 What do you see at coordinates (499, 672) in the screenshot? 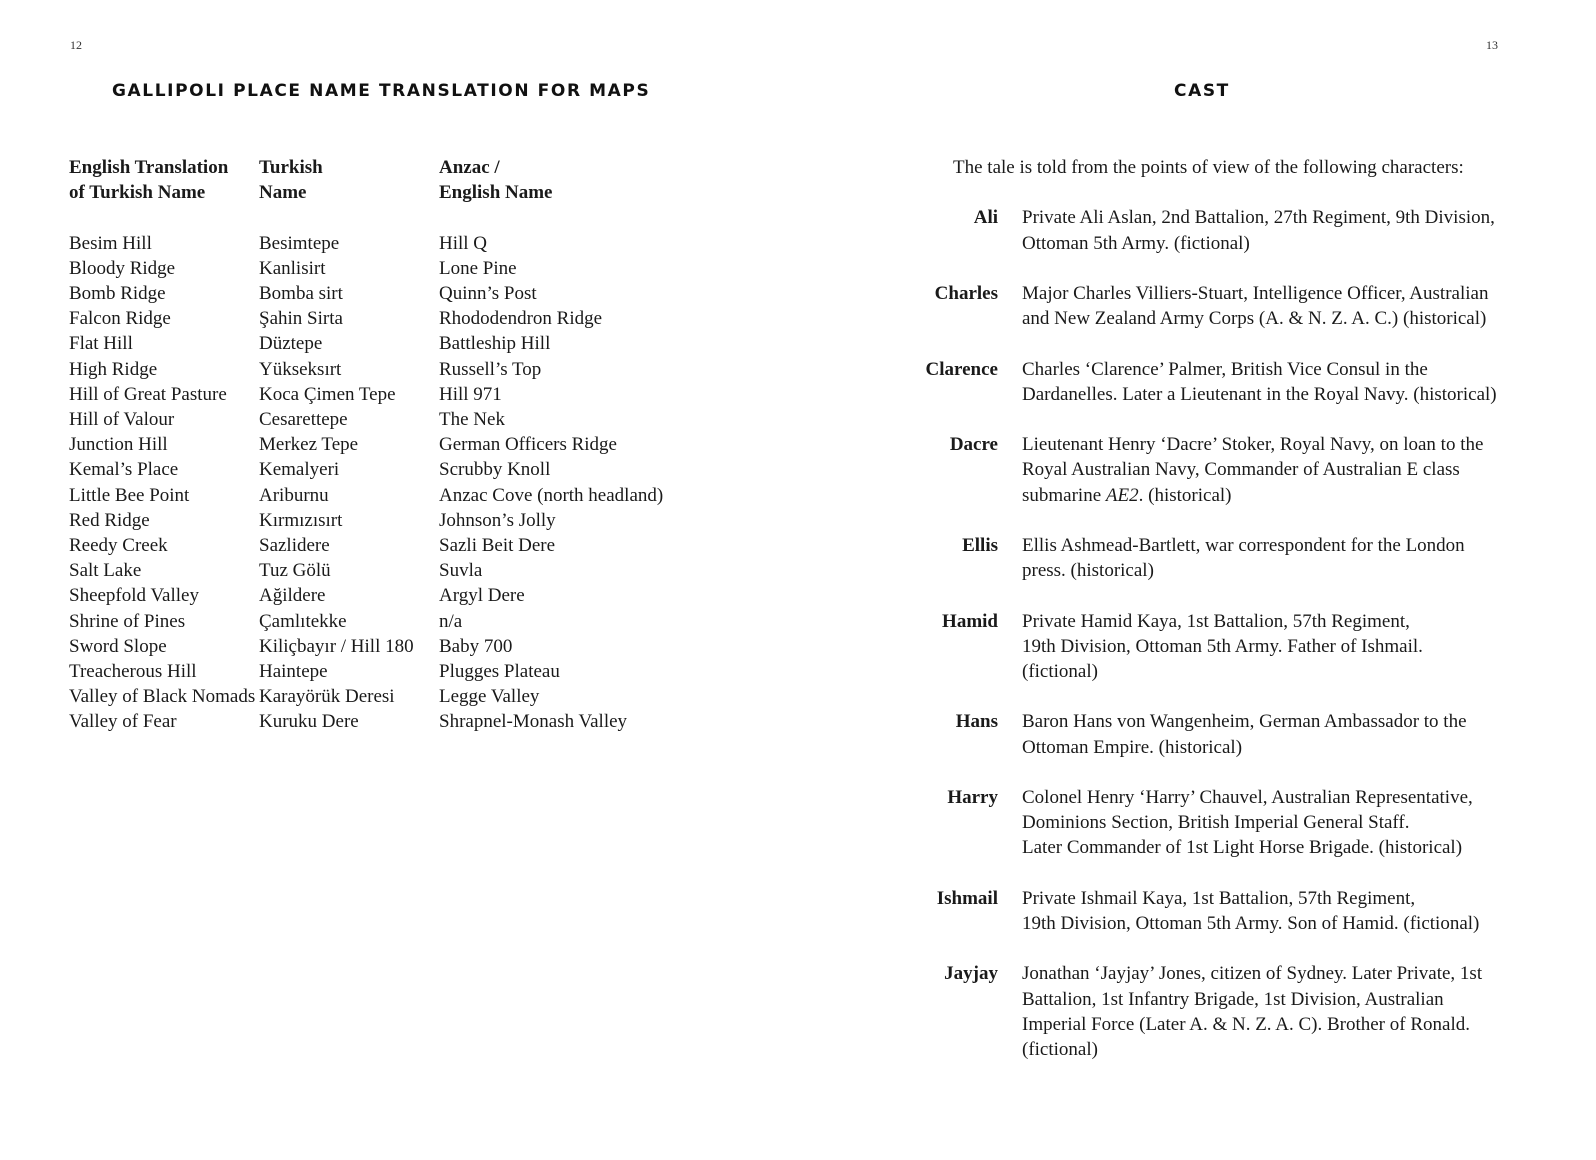
I see `anzac-name: Plugges Plateau` at bounding box center [499, 672].